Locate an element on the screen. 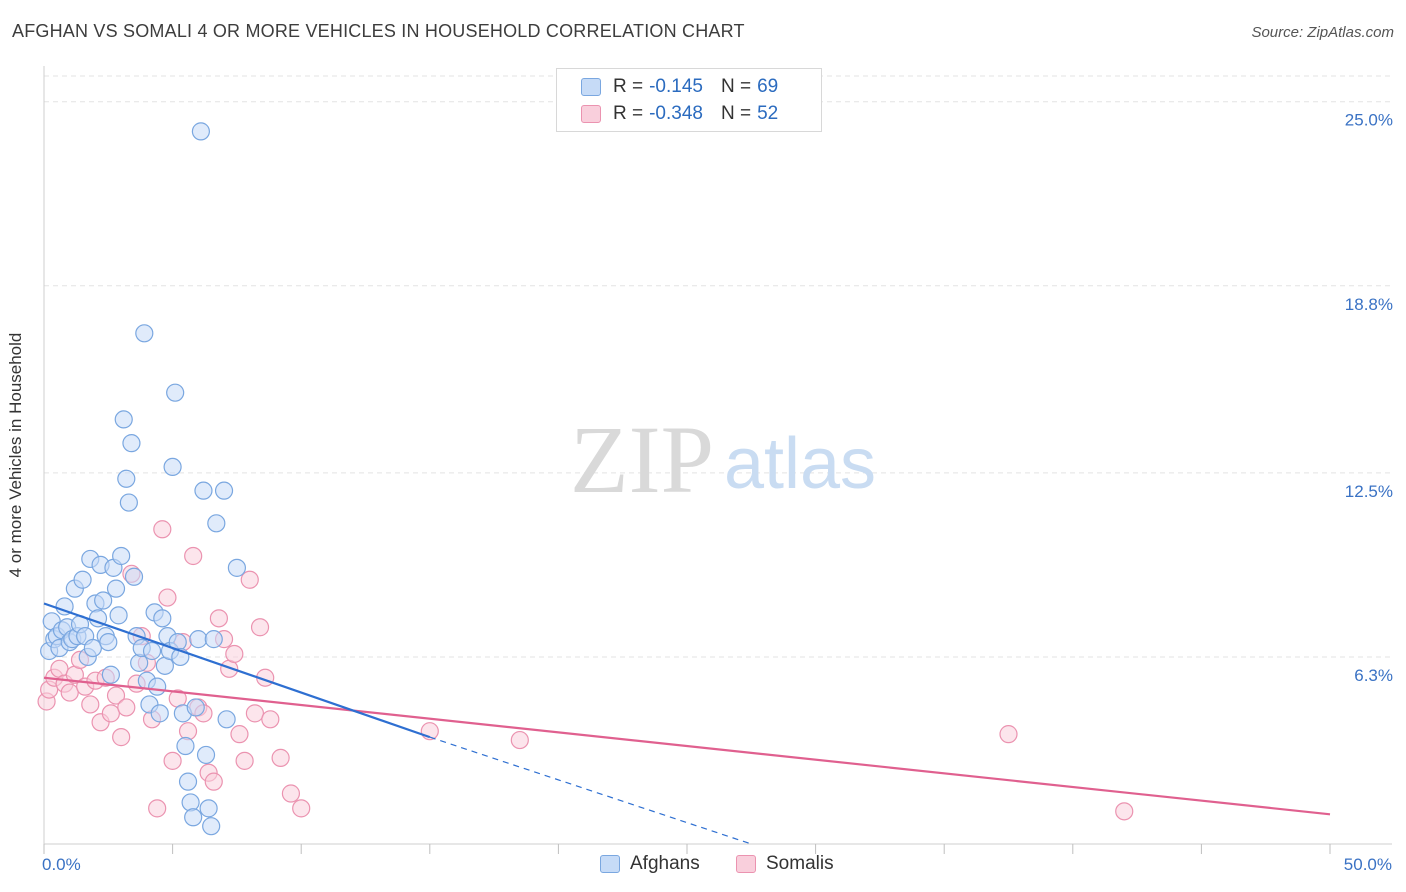 This screenshot has height=892, width=1406. afghan-trend-extension is located at coordinates (590, 790).